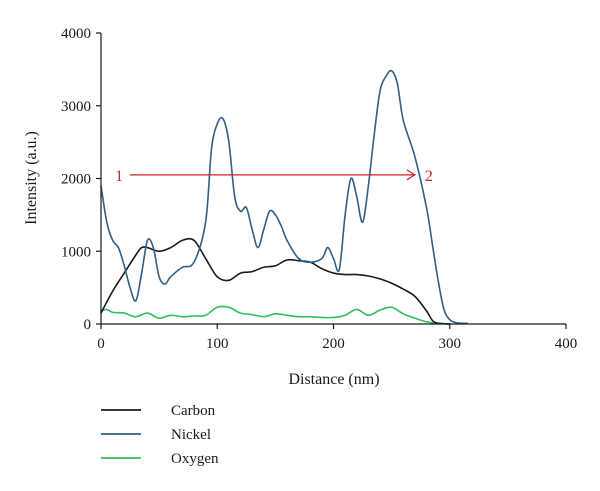 This screenshot has width=600, height=491. What do you see at coordinates (566, 344) in the screenshot?
I see `x-tick-label: 400` at bounding box center [566, 344].